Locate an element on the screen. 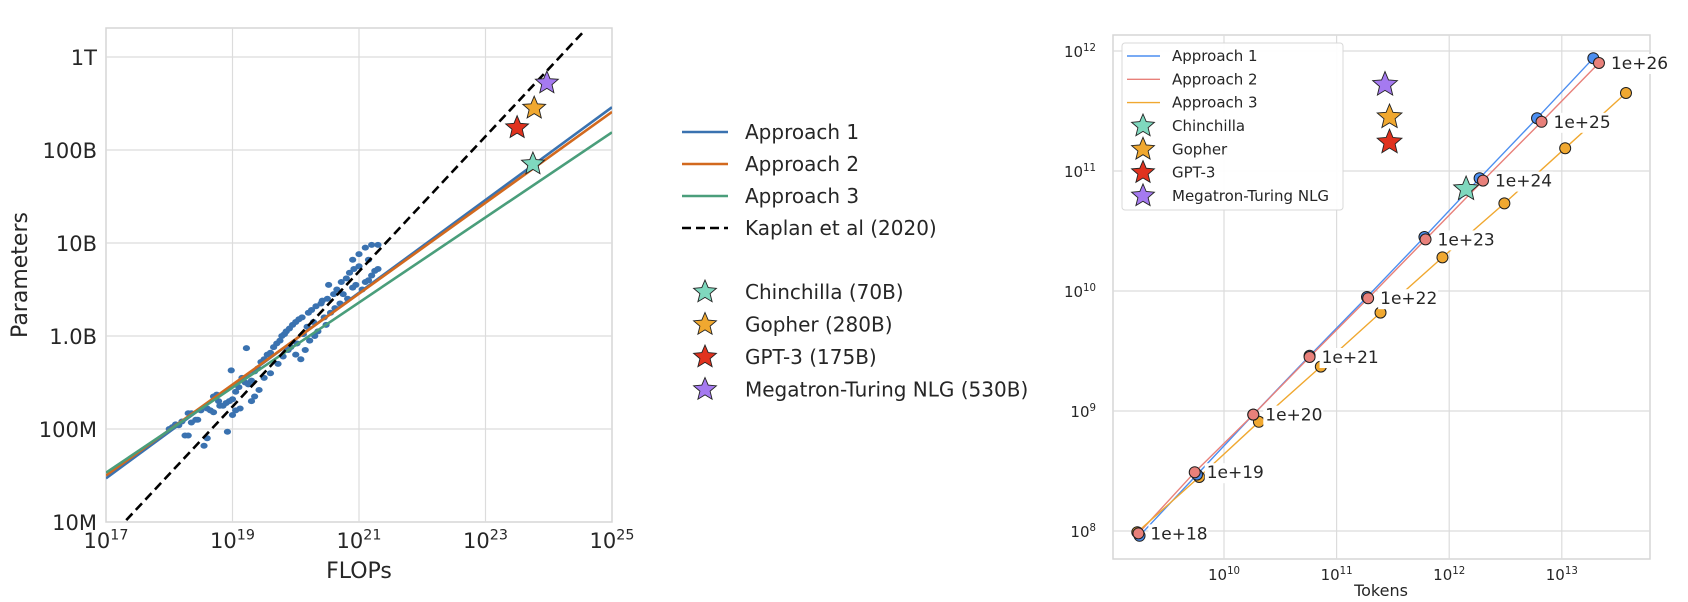 The height and width of the screenshot is (602, 1688). right-x-tick-label-exp: 11 is located at coordinates (1346, 571).